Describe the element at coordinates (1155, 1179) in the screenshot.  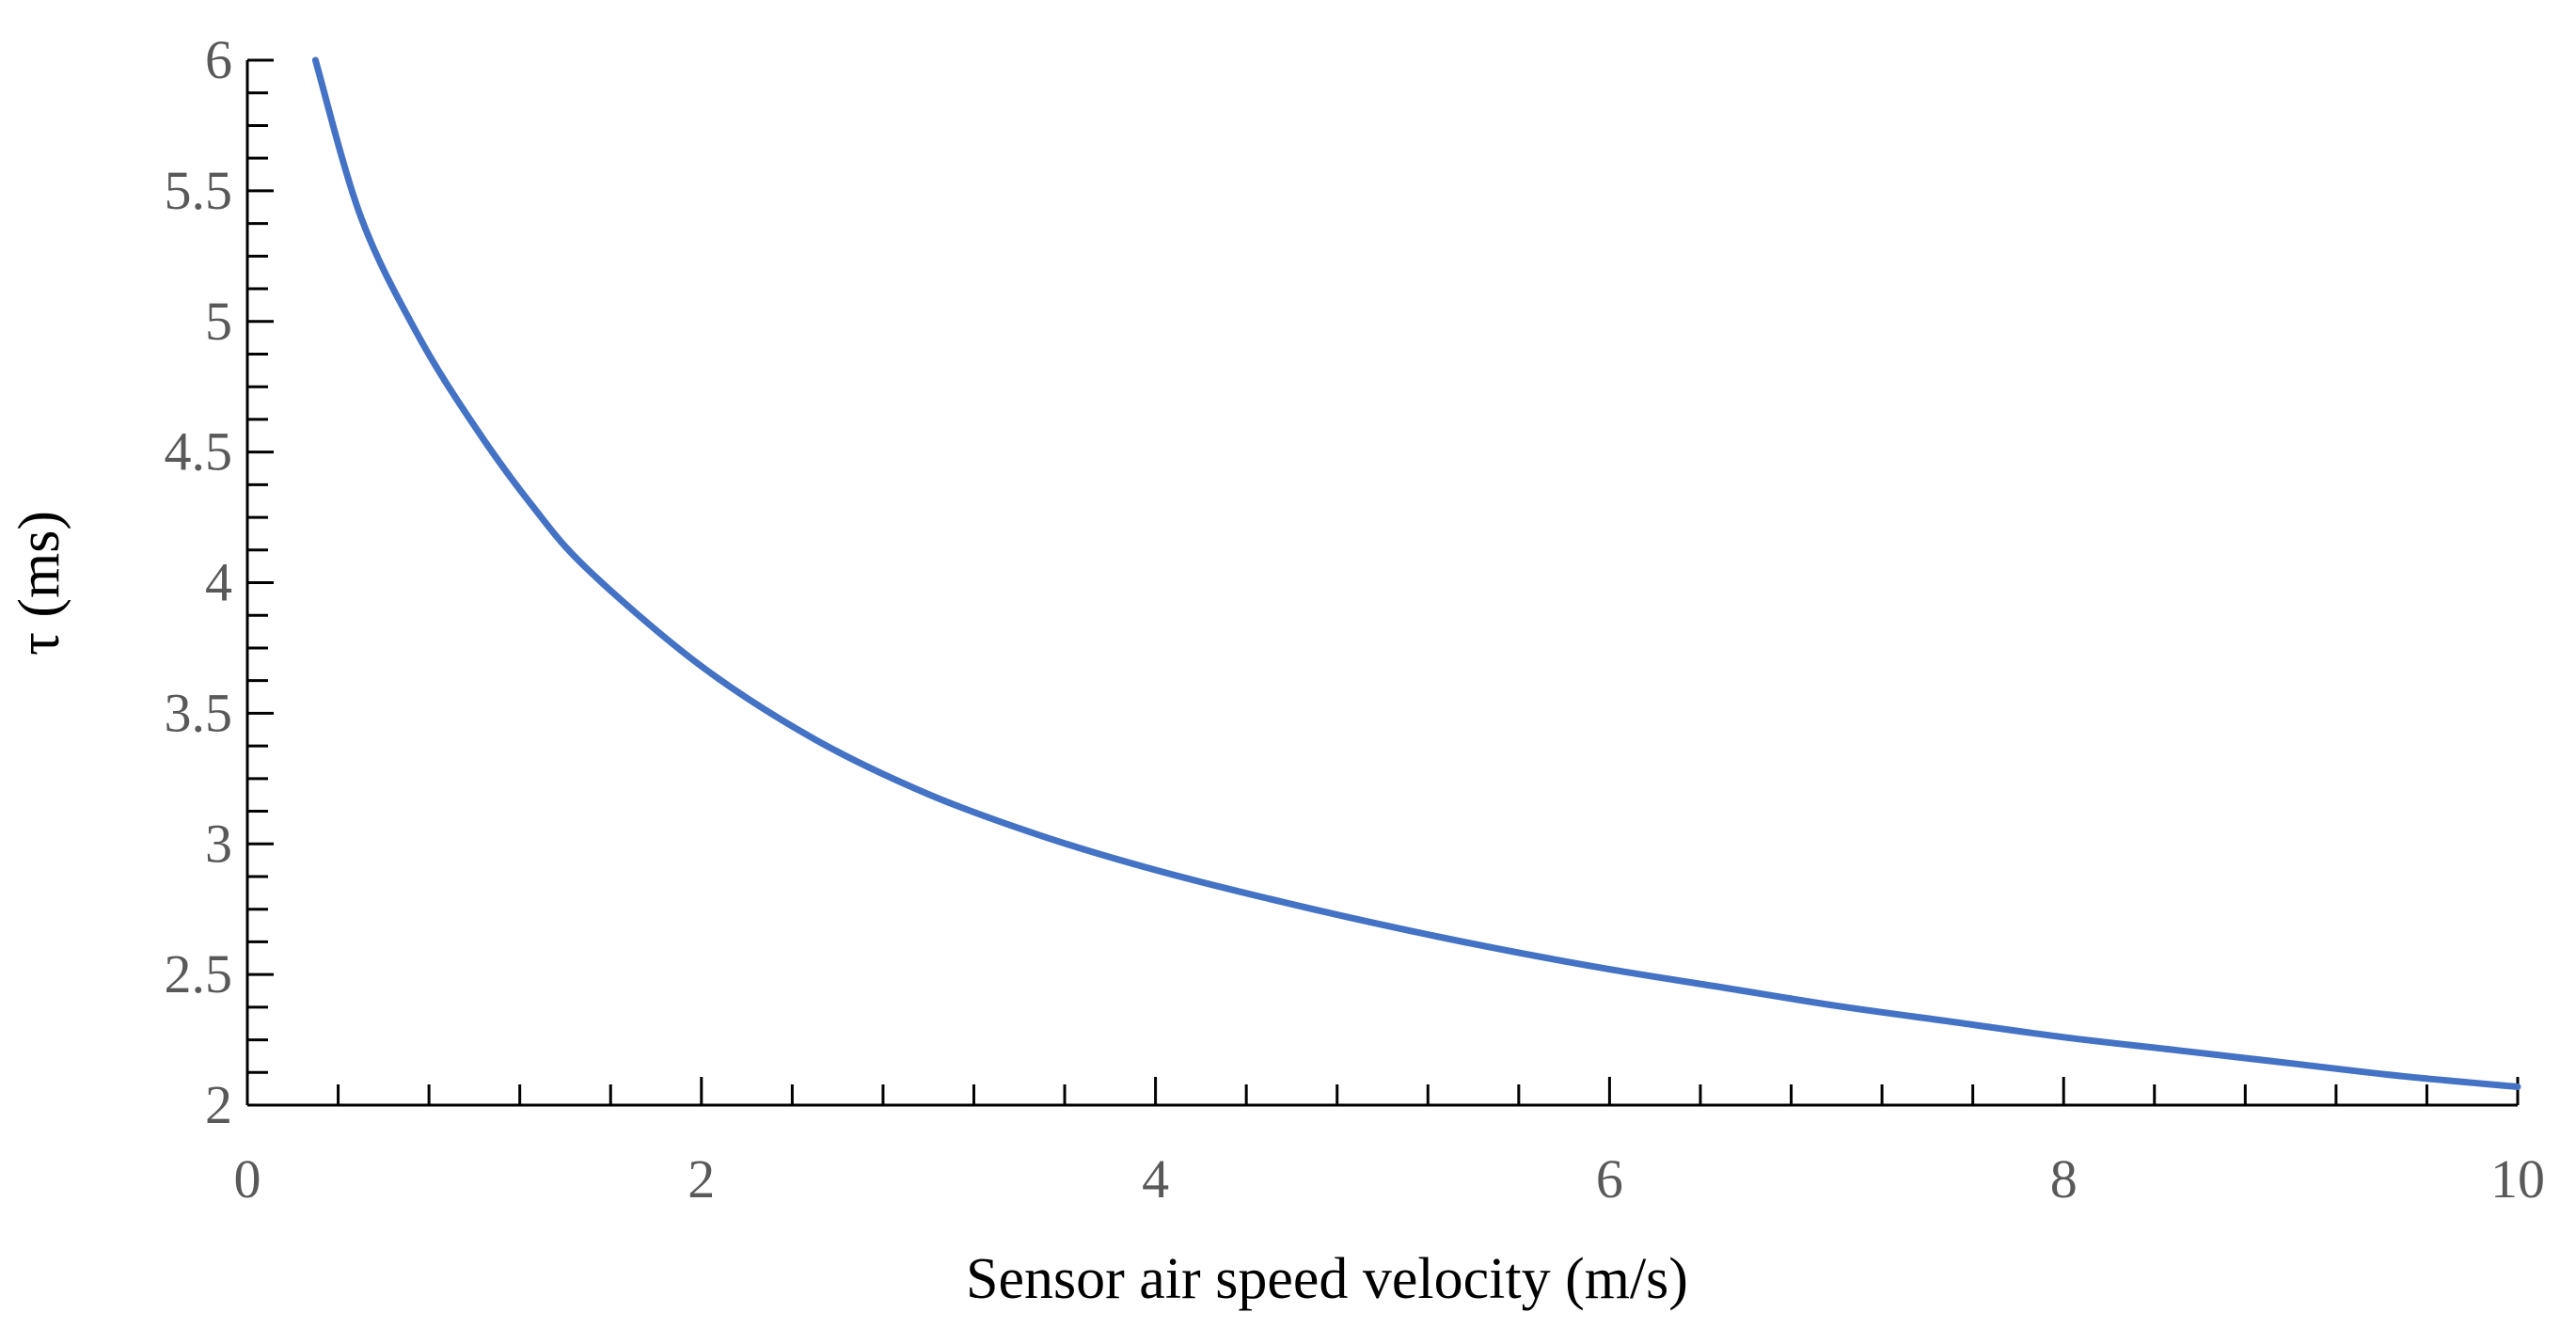
I see `x-tick-label: 4` at that location.